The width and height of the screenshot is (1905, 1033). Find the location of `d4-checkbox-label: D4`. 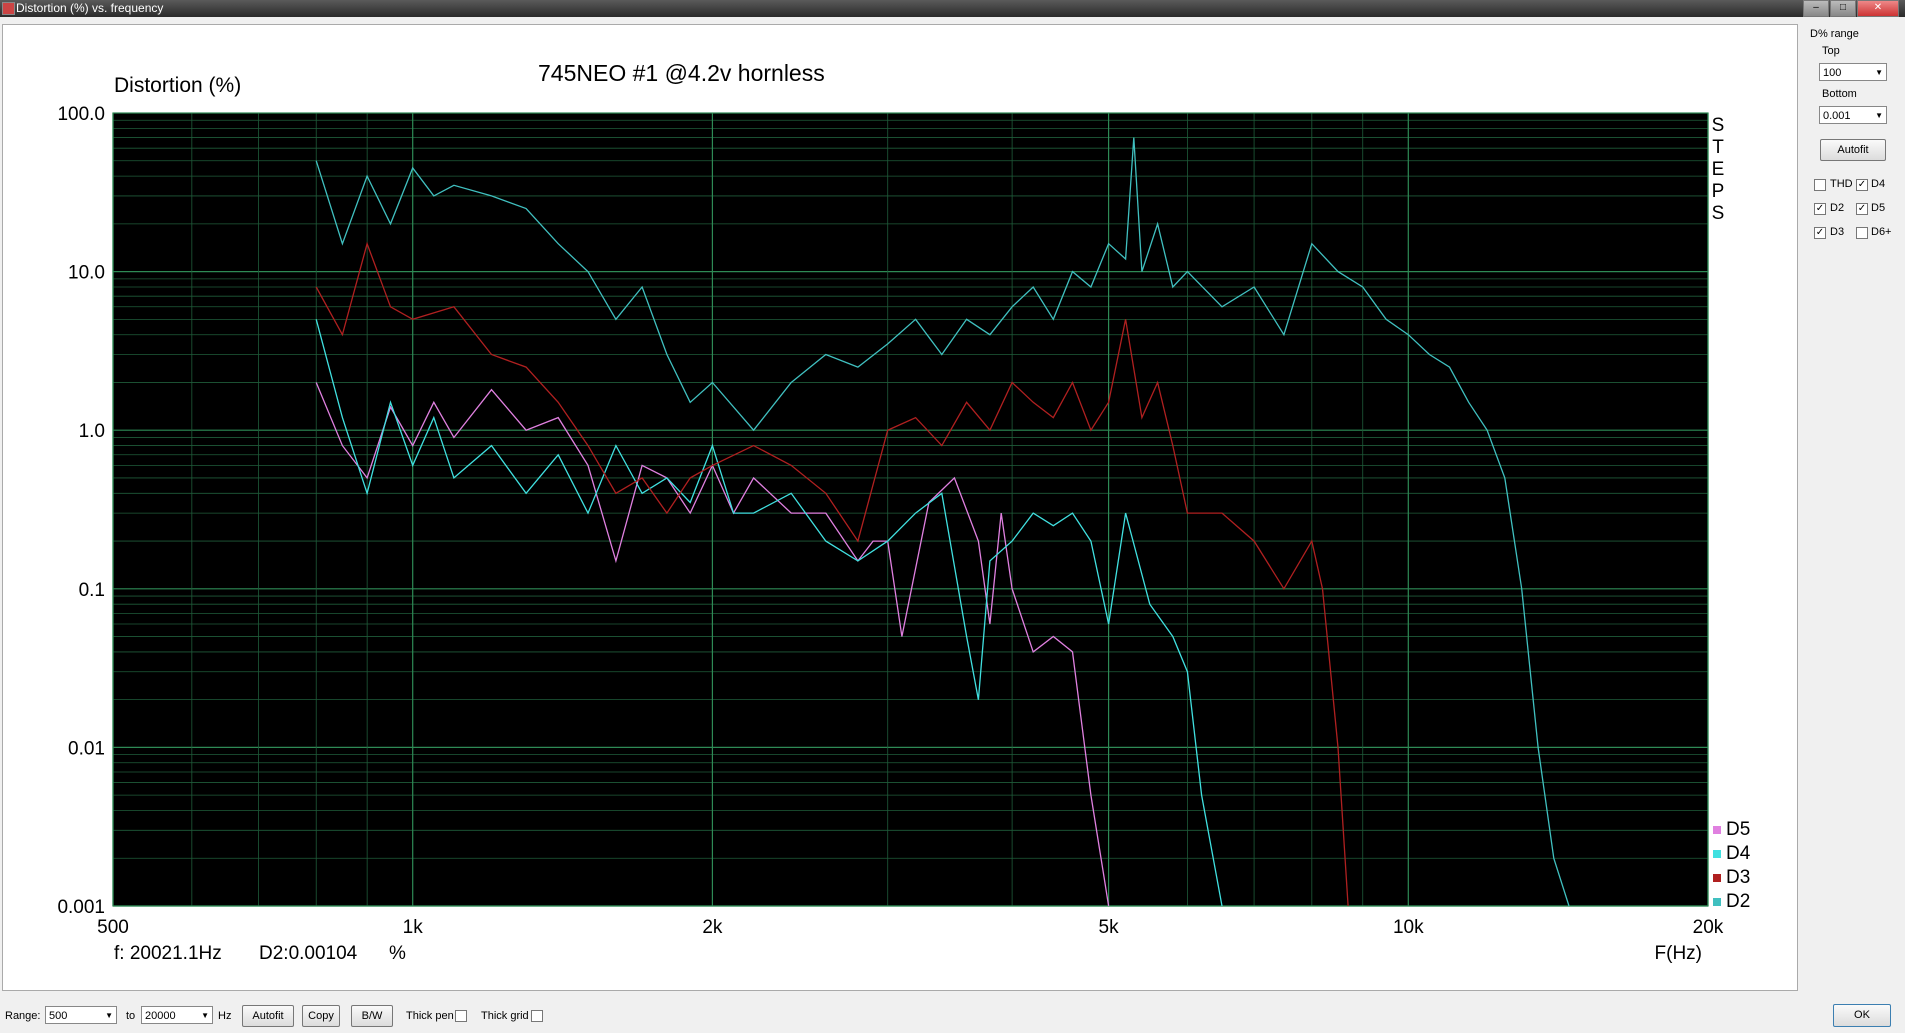

d4-checkbox-label: D4 is located at coordinates (1878, 184).